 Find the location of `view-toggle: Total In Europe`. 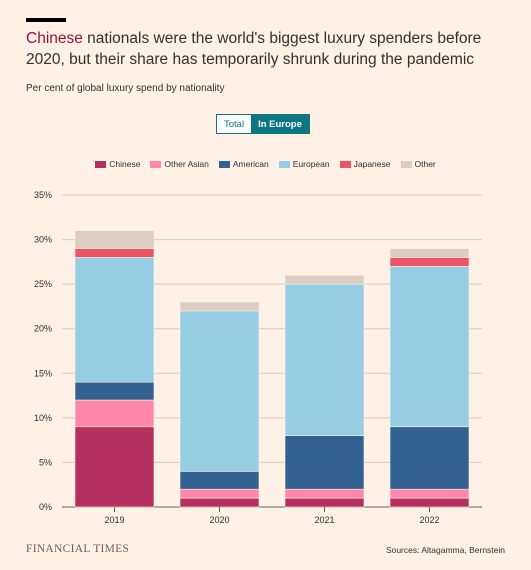

view-toggle: Total In Europe is located at coordinates (263, 124).